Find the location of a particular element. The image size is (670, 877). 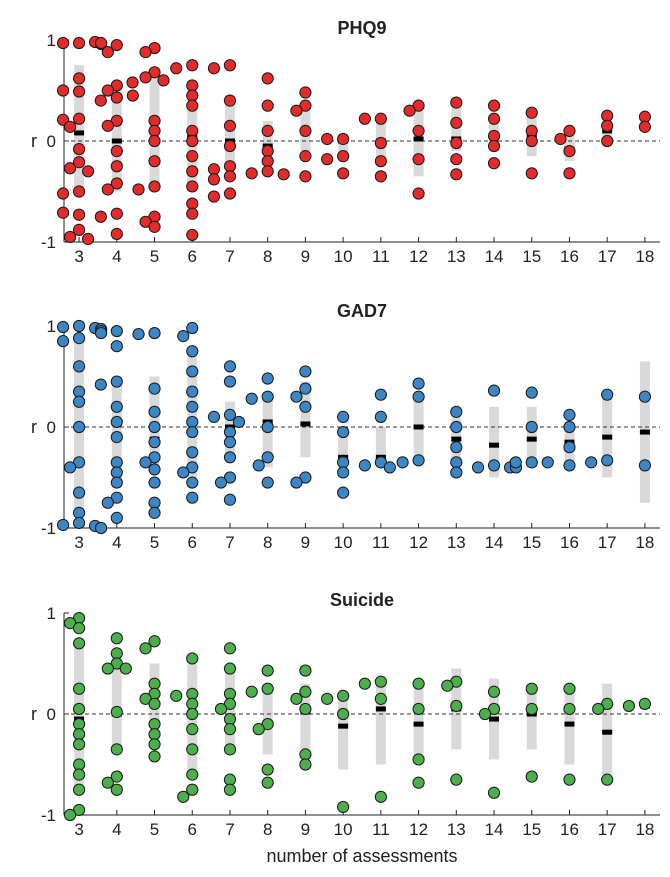

x-axis-label: number of assessments is located at coordinates (361, 856).